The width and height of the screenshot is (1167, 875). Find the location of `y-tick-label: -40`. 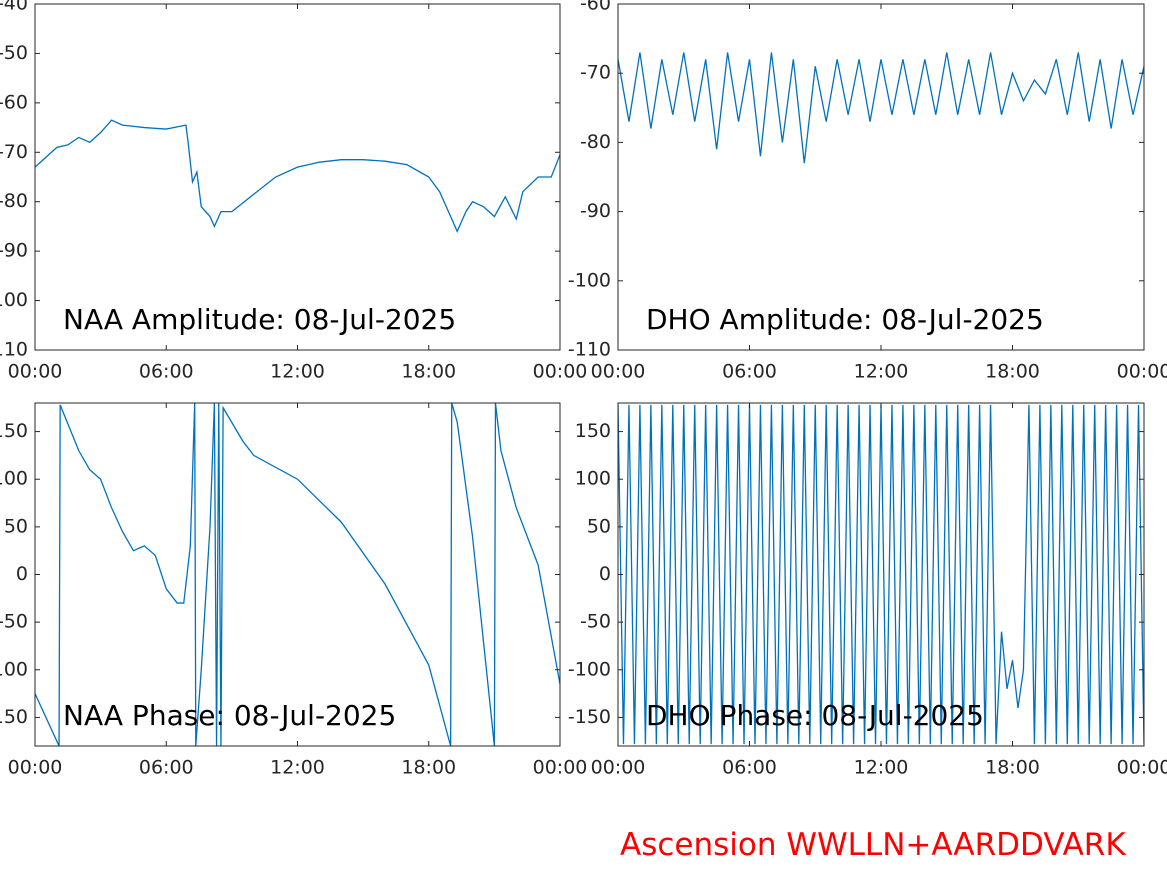

y-tick-label: -40 is located at coordinates (14, 7).